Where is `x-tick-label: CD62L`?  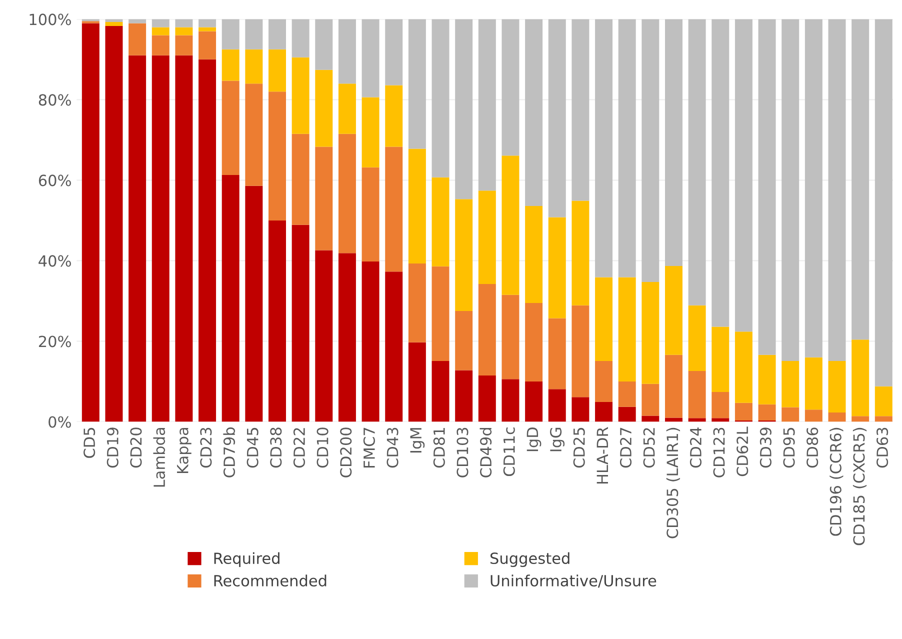
x-tick-label: CD62L is located at coordinates (742, 451).